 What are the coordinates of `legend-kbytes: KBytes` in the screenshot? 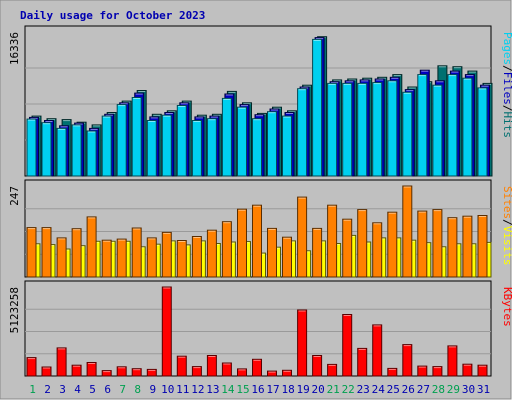 It's located at (506, 307).